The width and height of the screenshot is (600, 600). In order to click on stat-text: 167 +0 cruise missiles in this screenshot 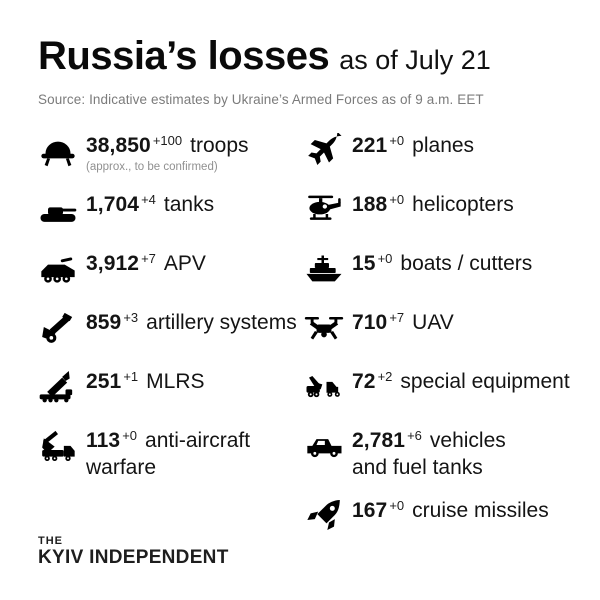, I will do `click(450, 510)`.